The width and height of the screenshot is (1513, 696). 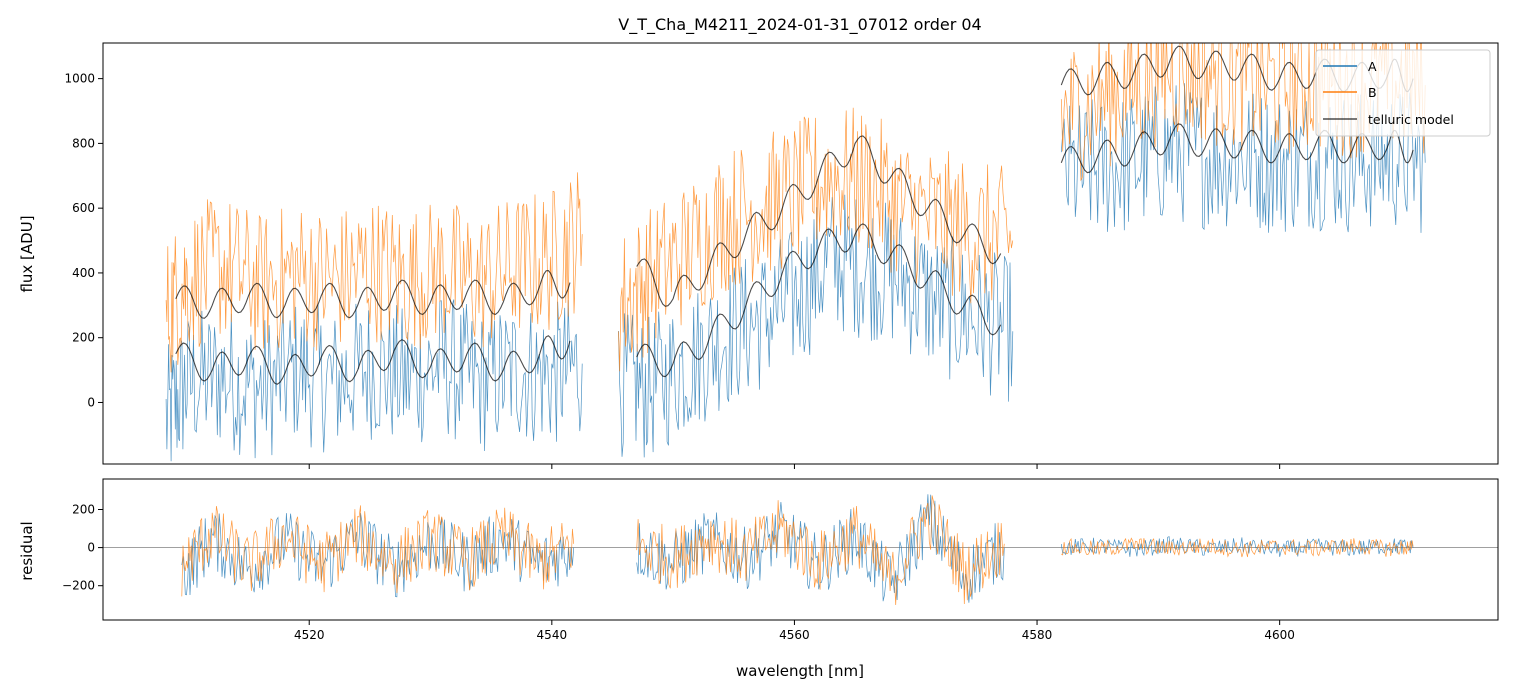 What do you see at coordinates (78, 586) in the screenshot?
I see `y-tick-label: −200` at bounding box center [78, 586].